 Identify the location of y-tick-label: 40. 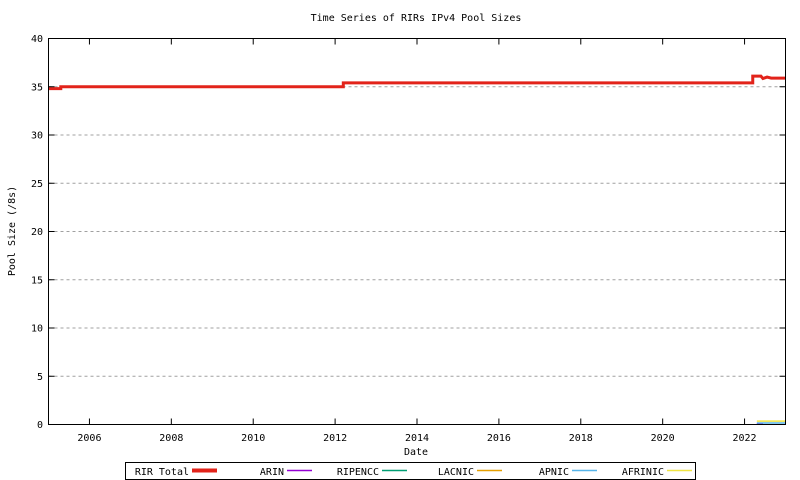
(37, 39).